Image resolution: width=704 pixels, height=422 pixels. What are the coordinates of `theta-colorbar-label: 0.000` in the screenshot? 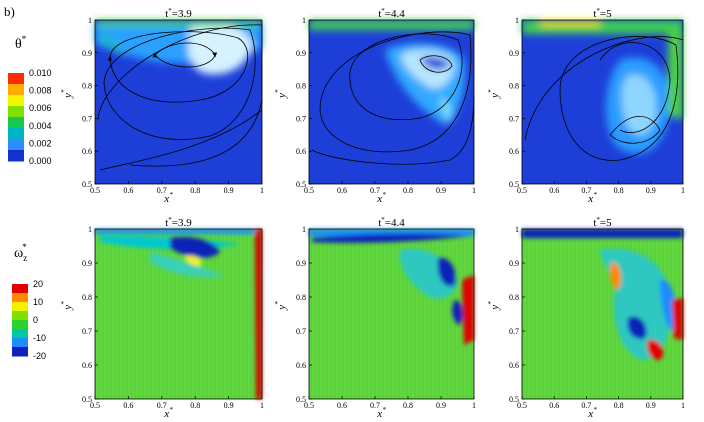 It's located at (40, 161).